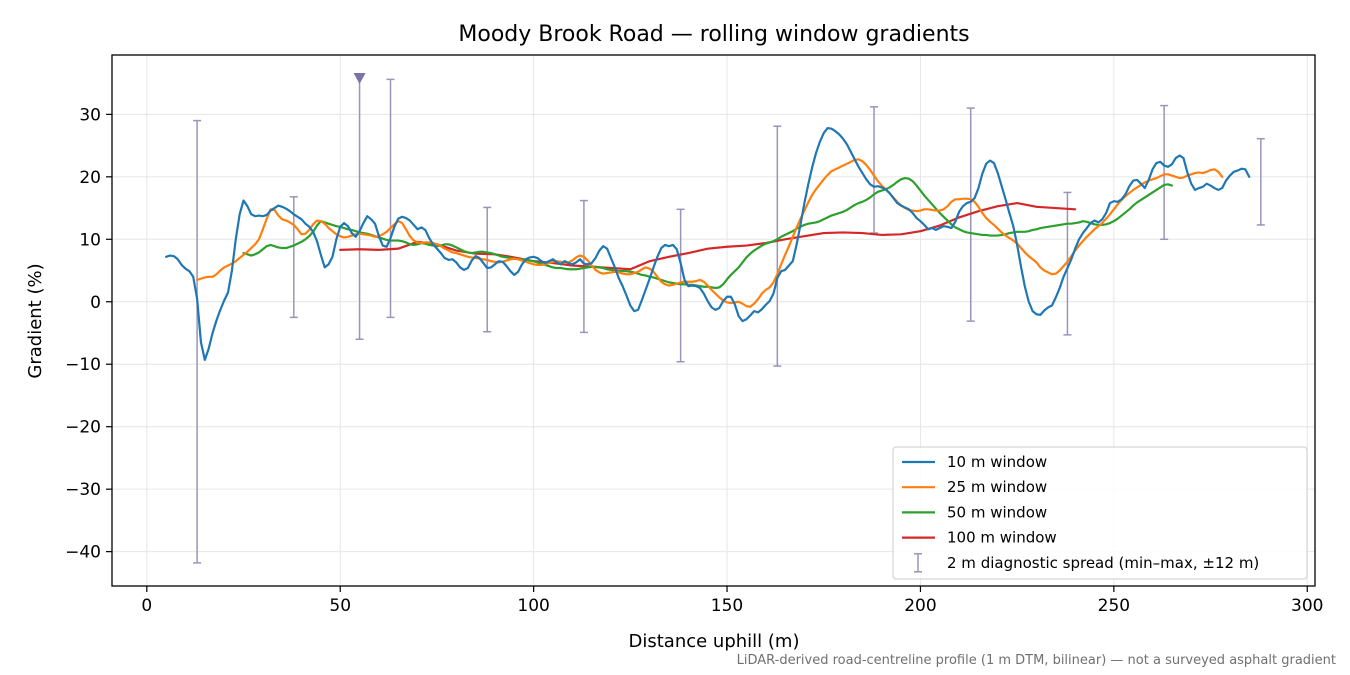 This screenshot has height=675, width=1350. I want to click on y-tick-label: −30, so click(83, 490).